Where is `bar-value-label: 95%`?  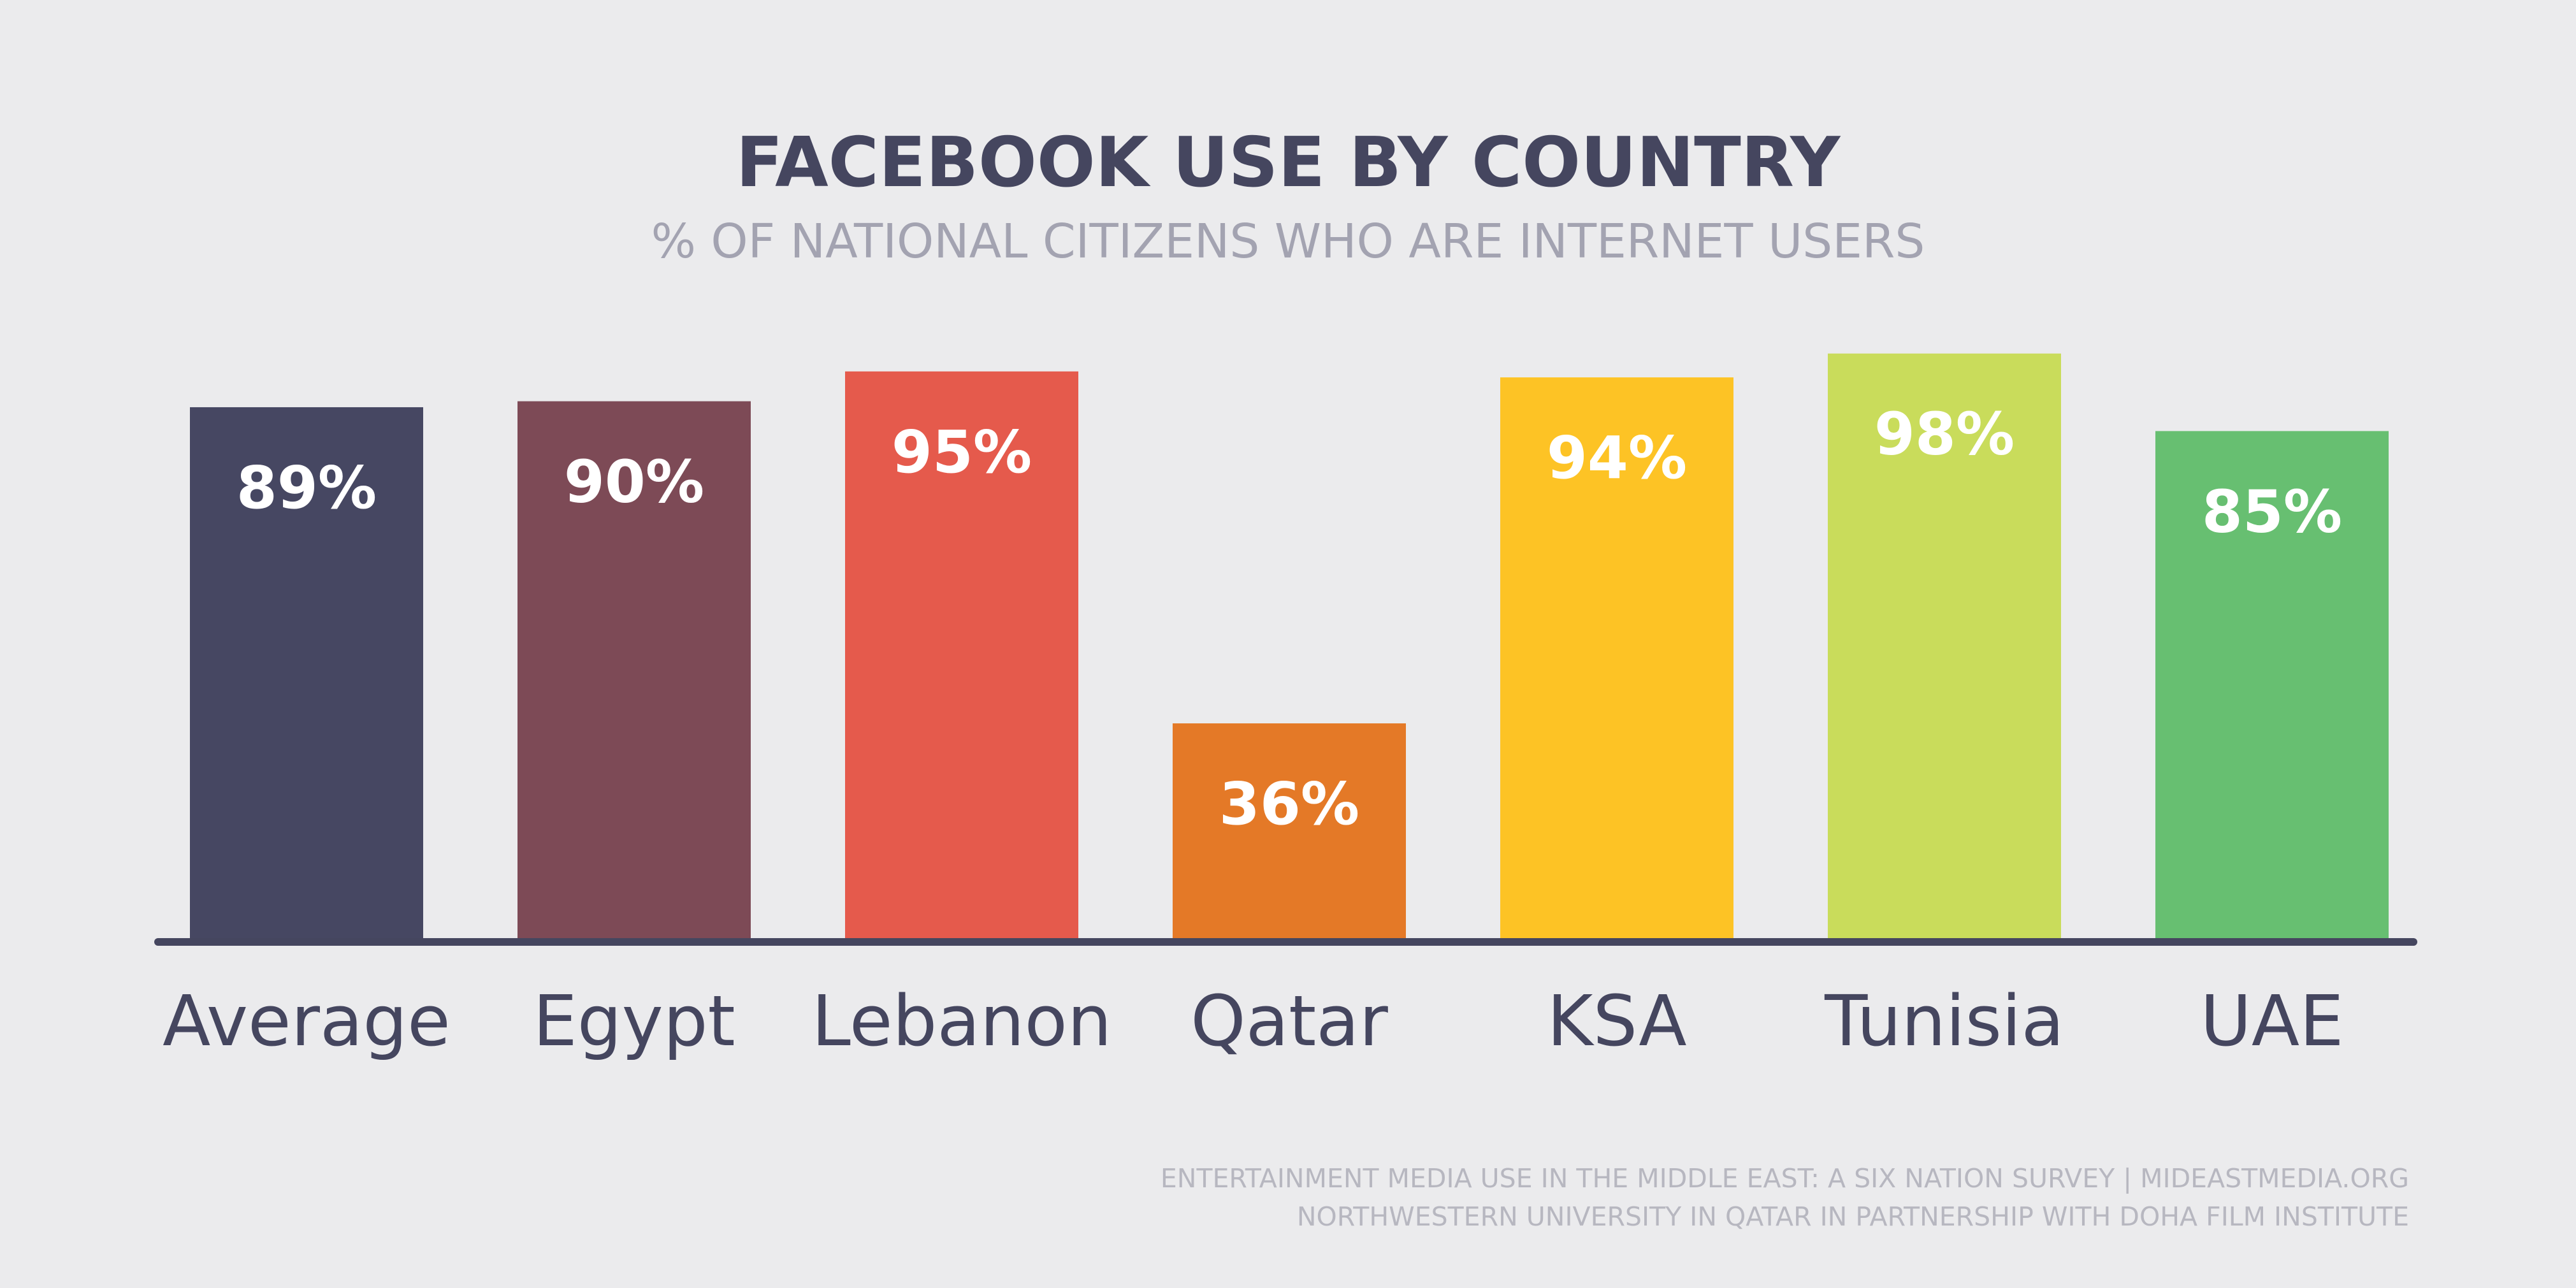 bar-value-label: 95% is located at coordinates (962, 452).